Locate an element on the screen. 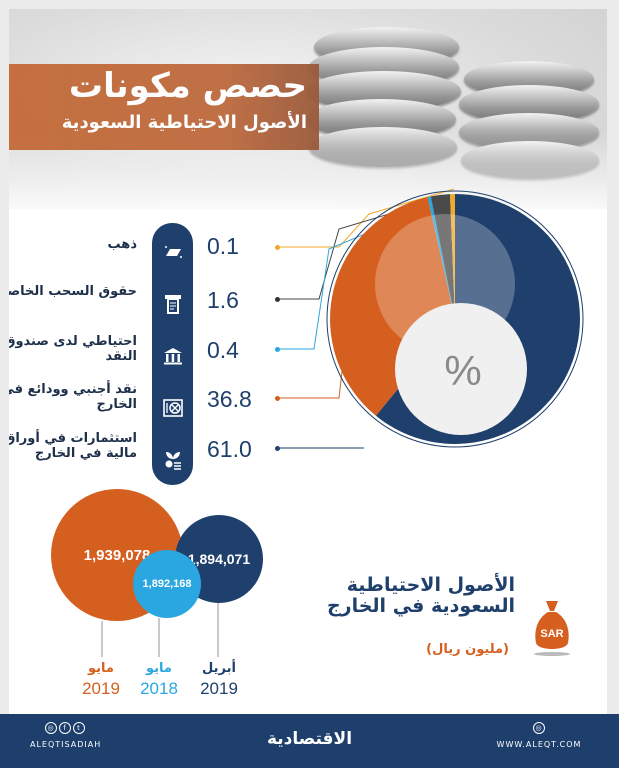 This screenshot has height=768, width=619. donut-slice-gold is located at coordinates (452, 256).